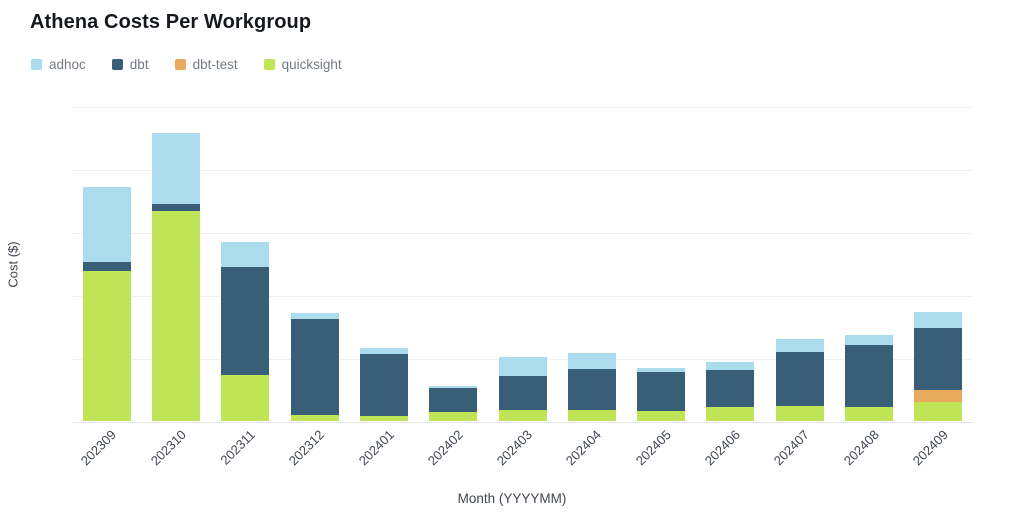  I want to click on bar-segment-dbt-test, so click(938, 396).